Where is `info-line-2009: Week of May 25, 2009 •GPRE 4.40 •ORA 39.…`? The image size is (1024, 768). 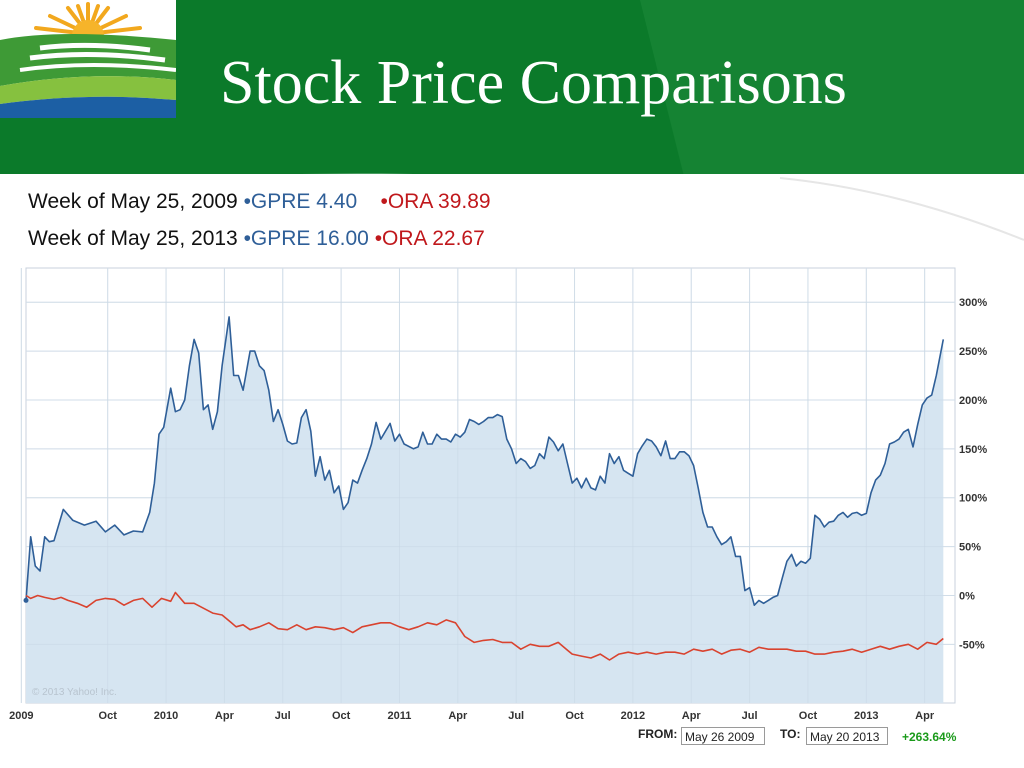 info-line-2009: Week of May 25, 2009 •GPRE 4.40 •ORA 39.… is located at coordinates (259, 202).